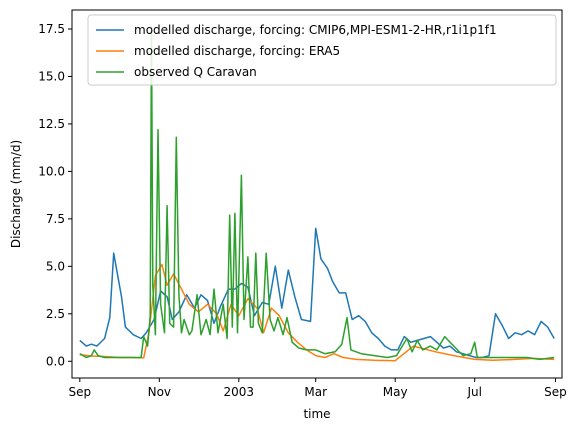 The image size is (576, 432). Describe the element at coordinates (51, 124) in the screenshot. I see `y-tick-label: 12.5` at that location.